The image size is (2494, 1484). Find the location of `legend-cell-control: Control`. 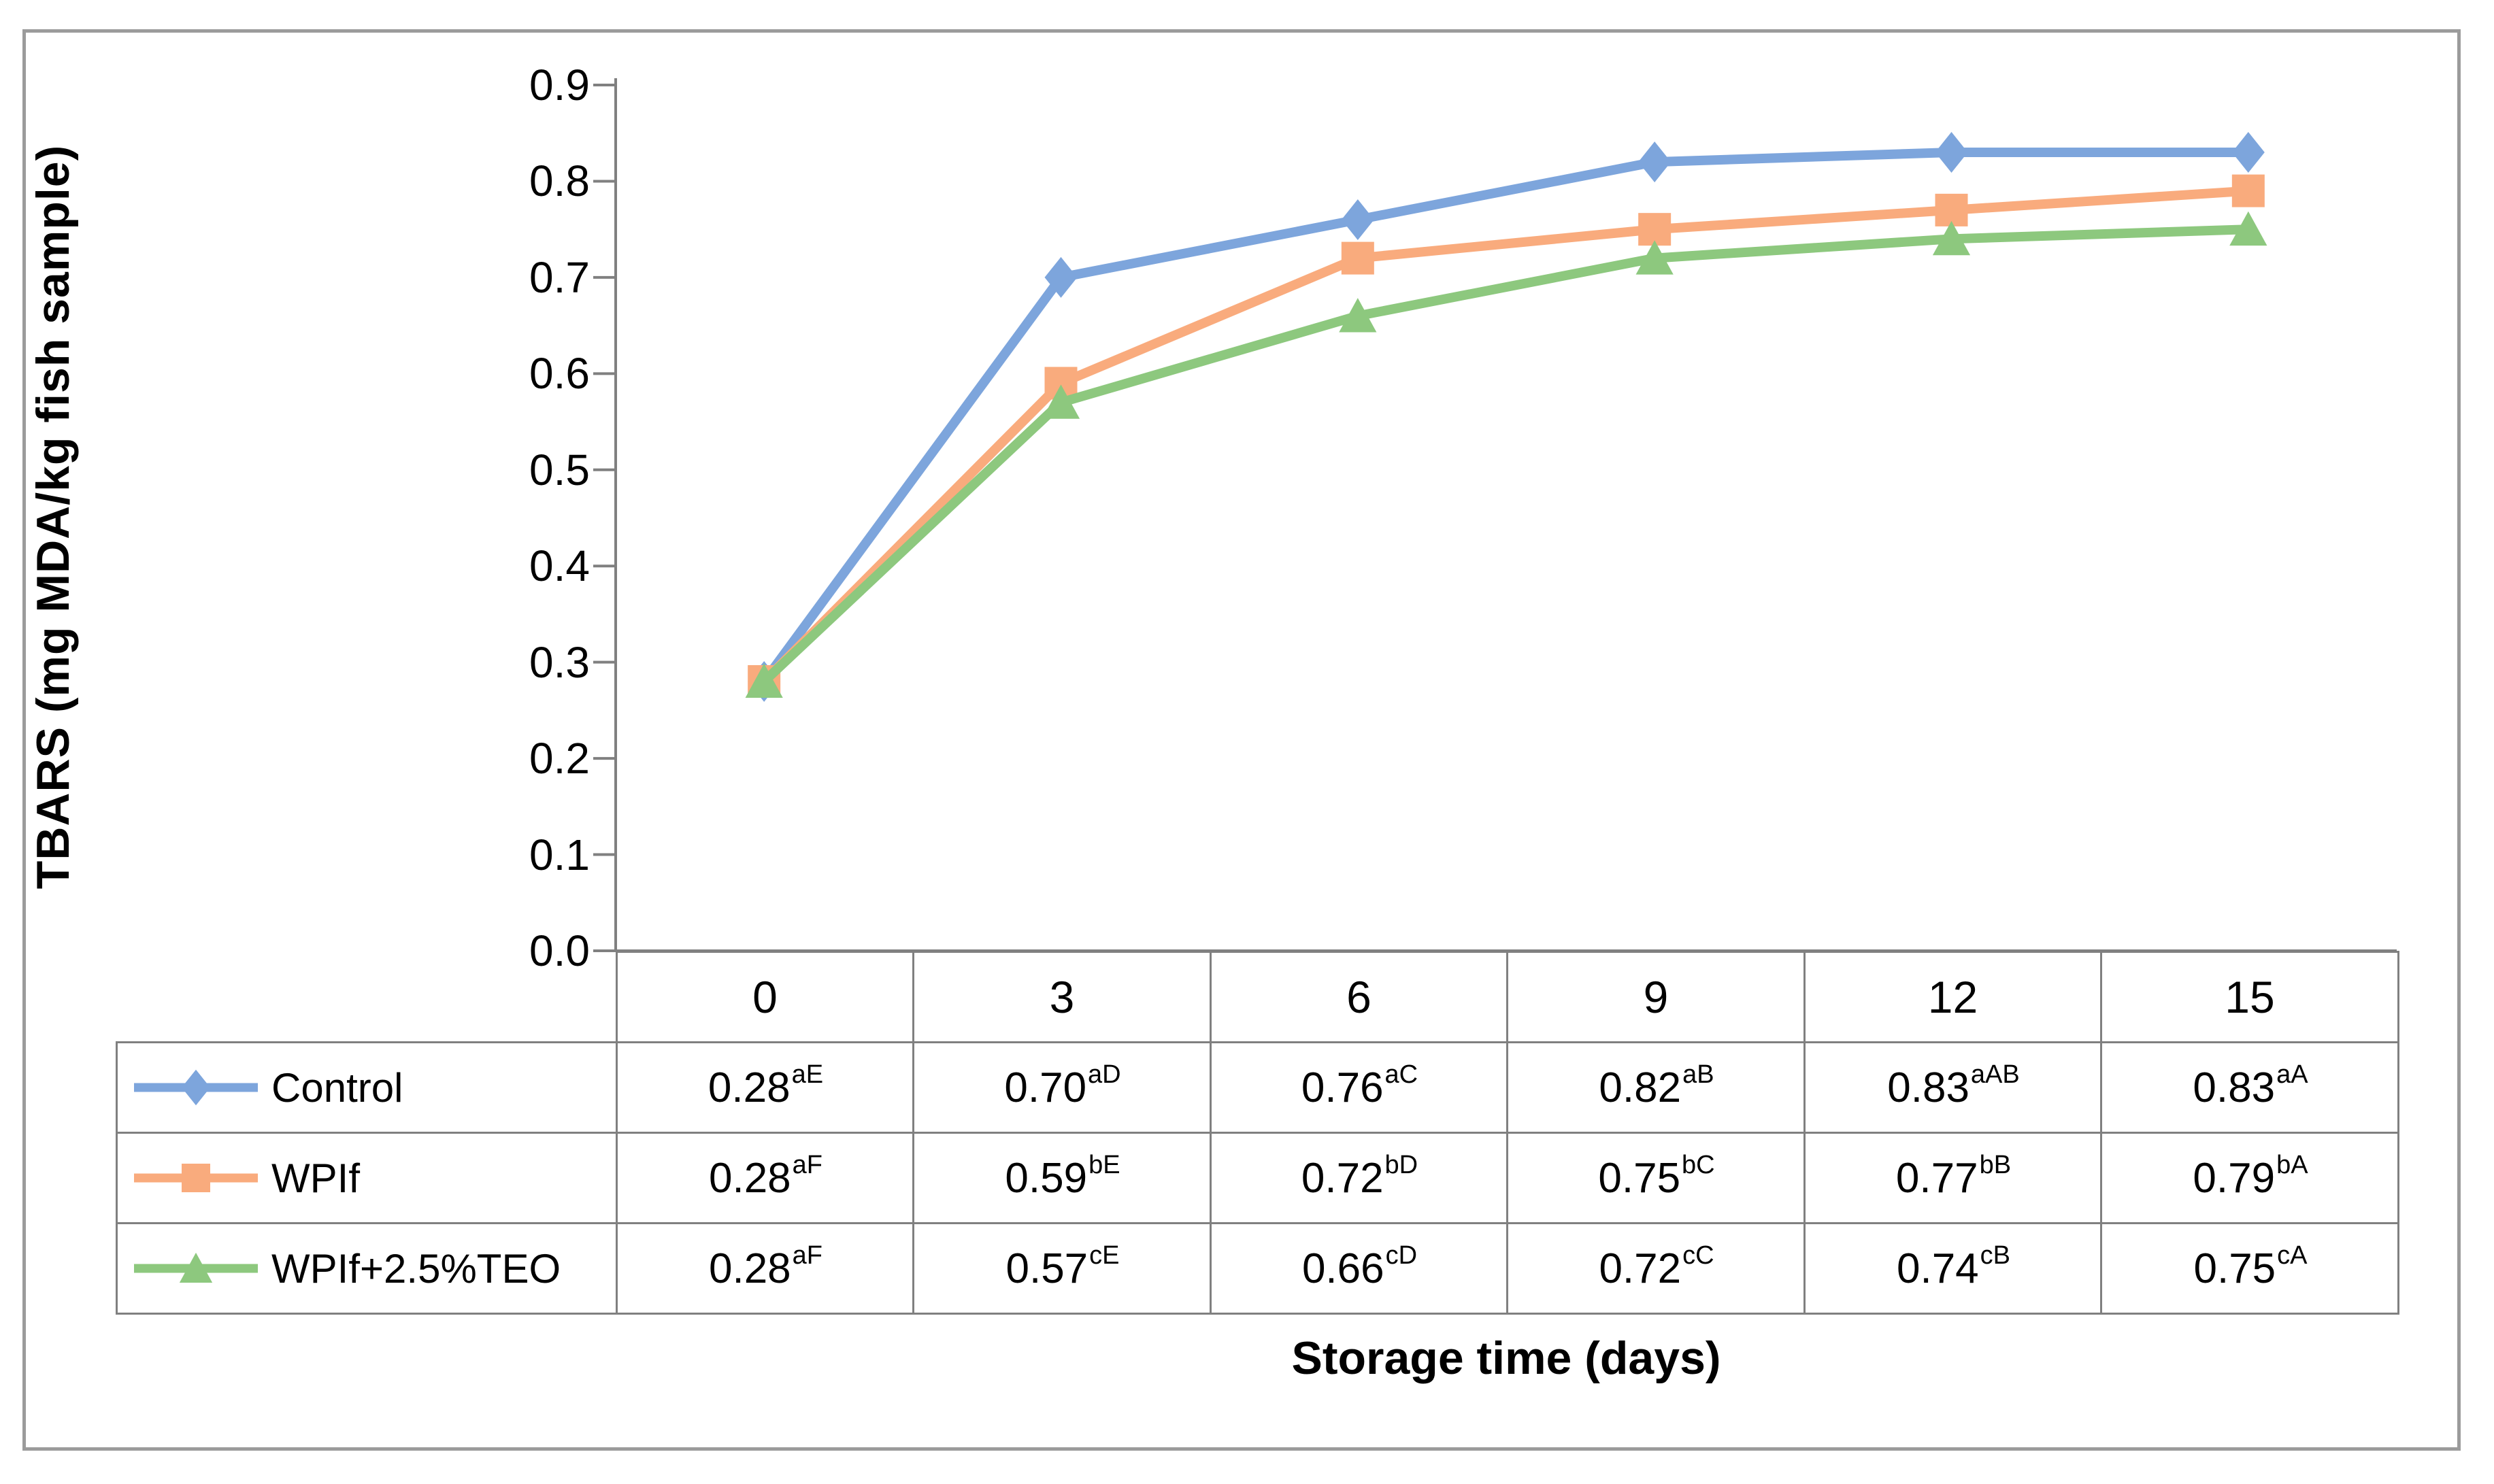

legend-cell-control: Control is located at coordinates (367, 1087).